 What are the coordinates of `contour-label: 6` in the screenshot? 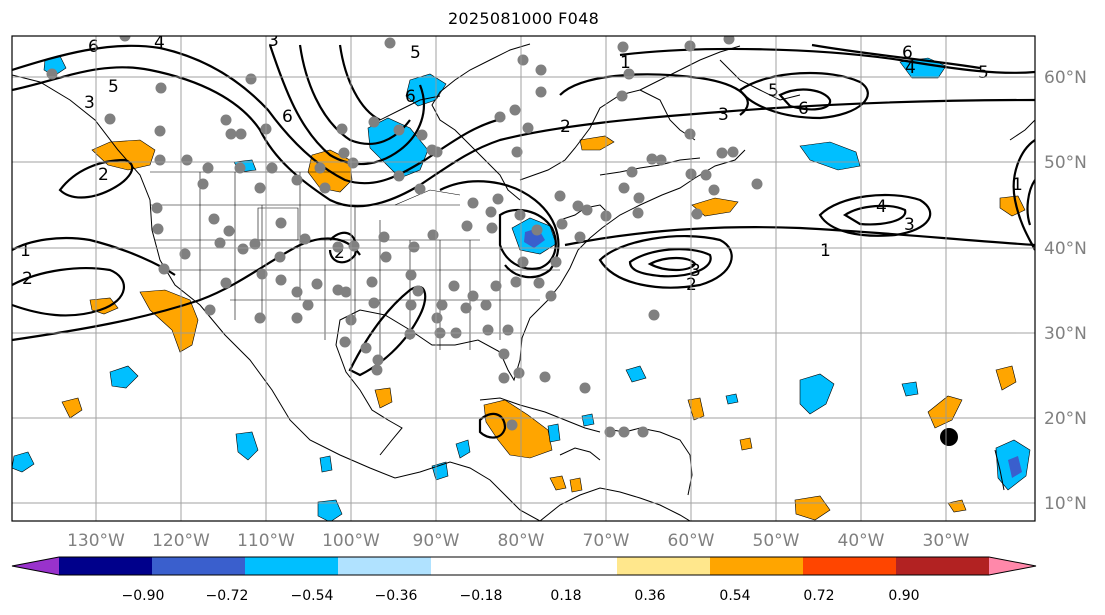 It's located at (803, 109).